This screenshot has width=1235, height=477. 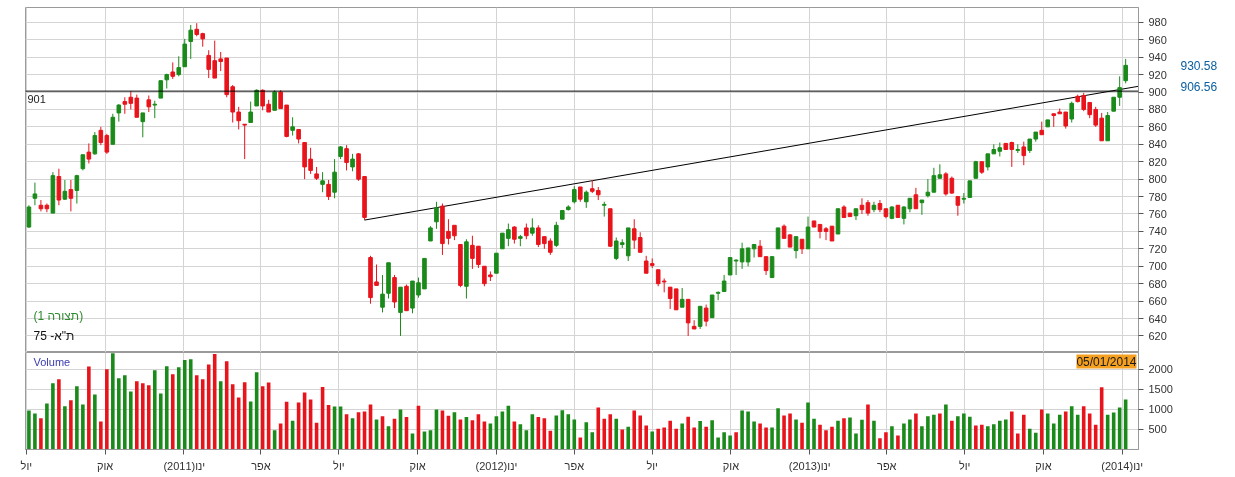 What do you see at coordinates (1157, 231) in the screenshot?
I see `y-tick-label: 740` at bounding box center [1157, 231].